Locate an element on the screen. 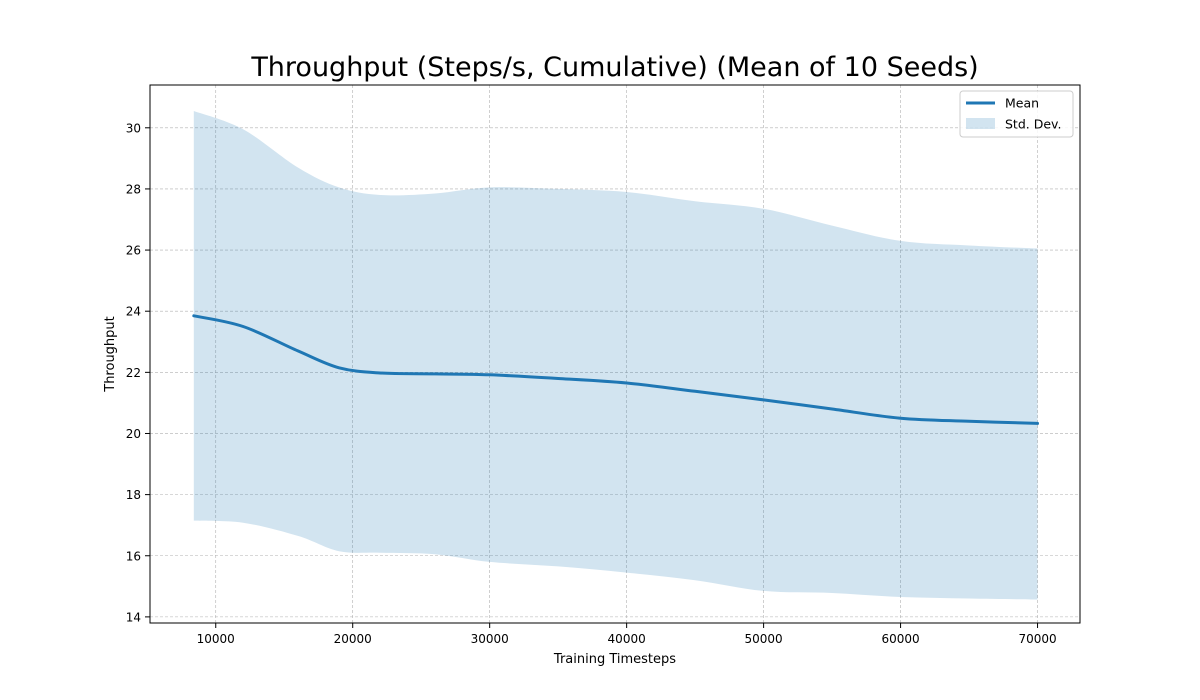 The image size is (1200, 700). mean-line is located at coordinates (615, 369).